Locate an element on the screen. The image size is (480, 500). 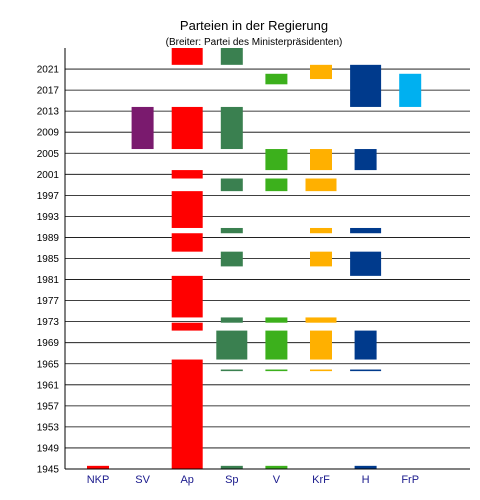
x-tick-label: KrF is located at coordinates (321, 480).